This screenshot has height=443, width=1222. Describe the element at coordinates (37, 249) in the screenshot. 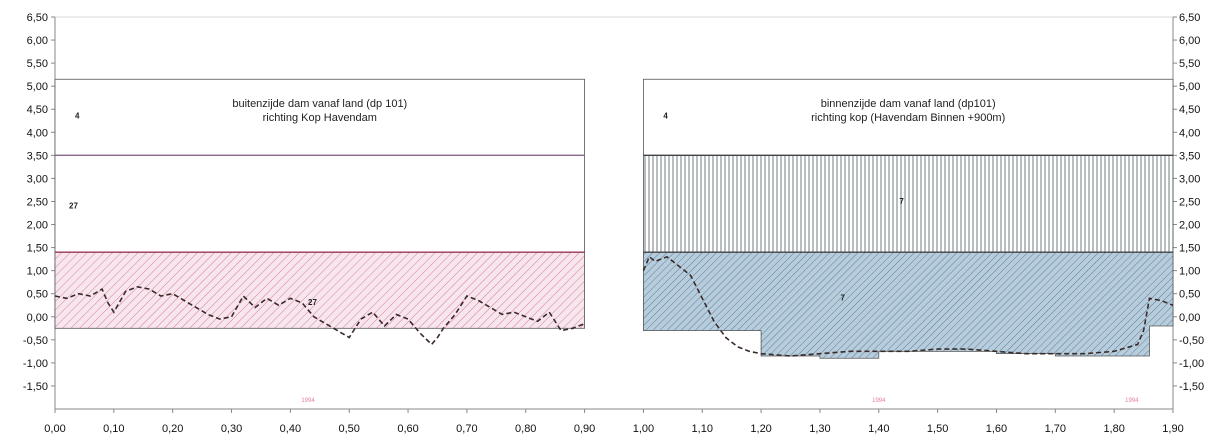

I see `y-tick-label-left: 1,50` at that location.